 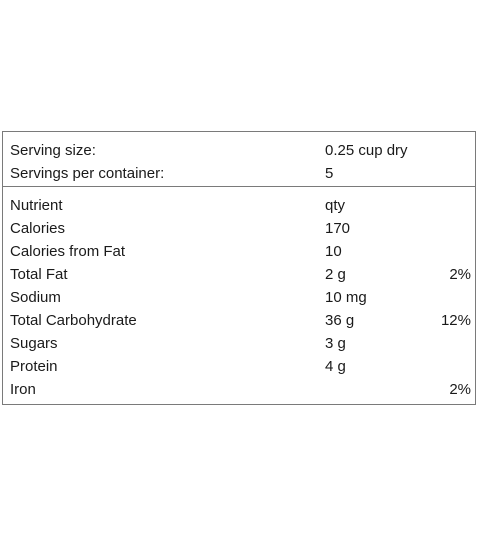 I want to click on serving-size-value: 0.25 cup dry, so click(x=366, y=150).